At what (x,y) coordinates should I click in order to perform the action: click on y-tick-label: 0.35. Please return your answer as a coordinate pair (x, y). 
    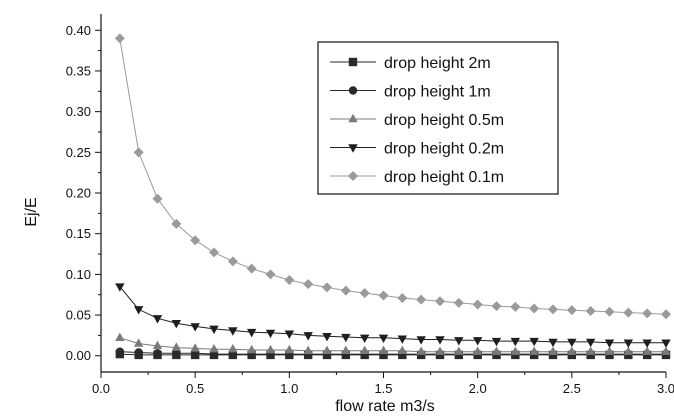
    Looking at the image, I should click on (78, 70).